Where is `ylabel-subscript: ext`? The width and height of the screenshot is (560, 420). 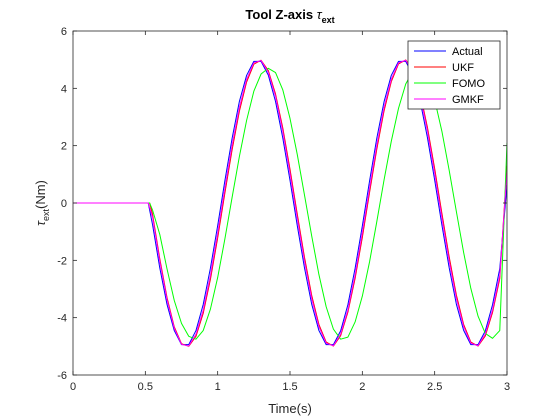 ylabel-subscript: ext is located at coordinates (46, 215).